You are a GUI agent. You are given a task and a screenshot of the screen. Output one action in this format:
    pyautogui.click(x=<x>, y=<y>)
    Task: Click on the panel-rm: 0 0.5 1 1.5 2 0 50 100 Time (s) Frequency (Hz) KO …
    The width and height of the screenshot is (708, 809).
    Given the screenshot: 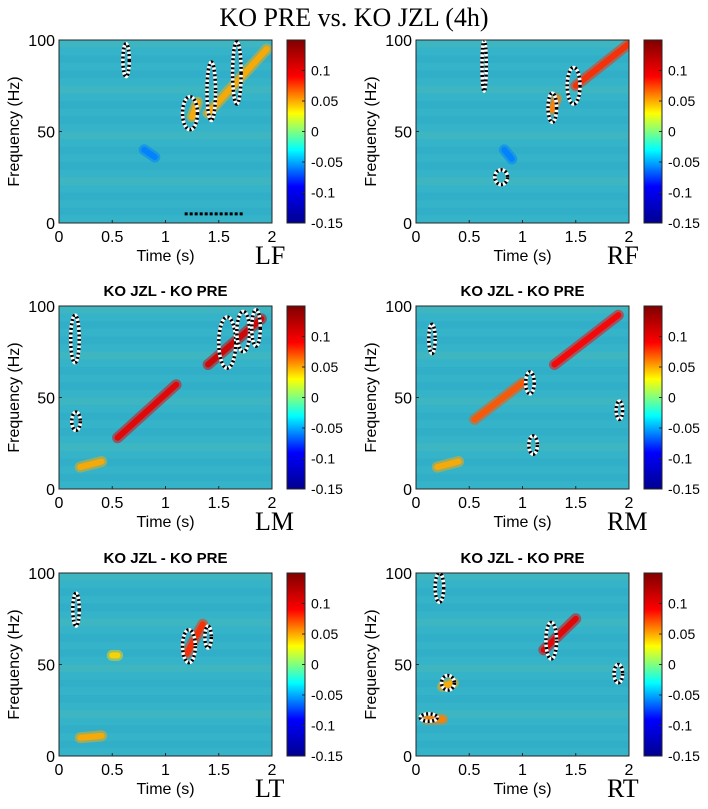 What is the action you would take?
    pyautogui.click(x=531, y=409)
    